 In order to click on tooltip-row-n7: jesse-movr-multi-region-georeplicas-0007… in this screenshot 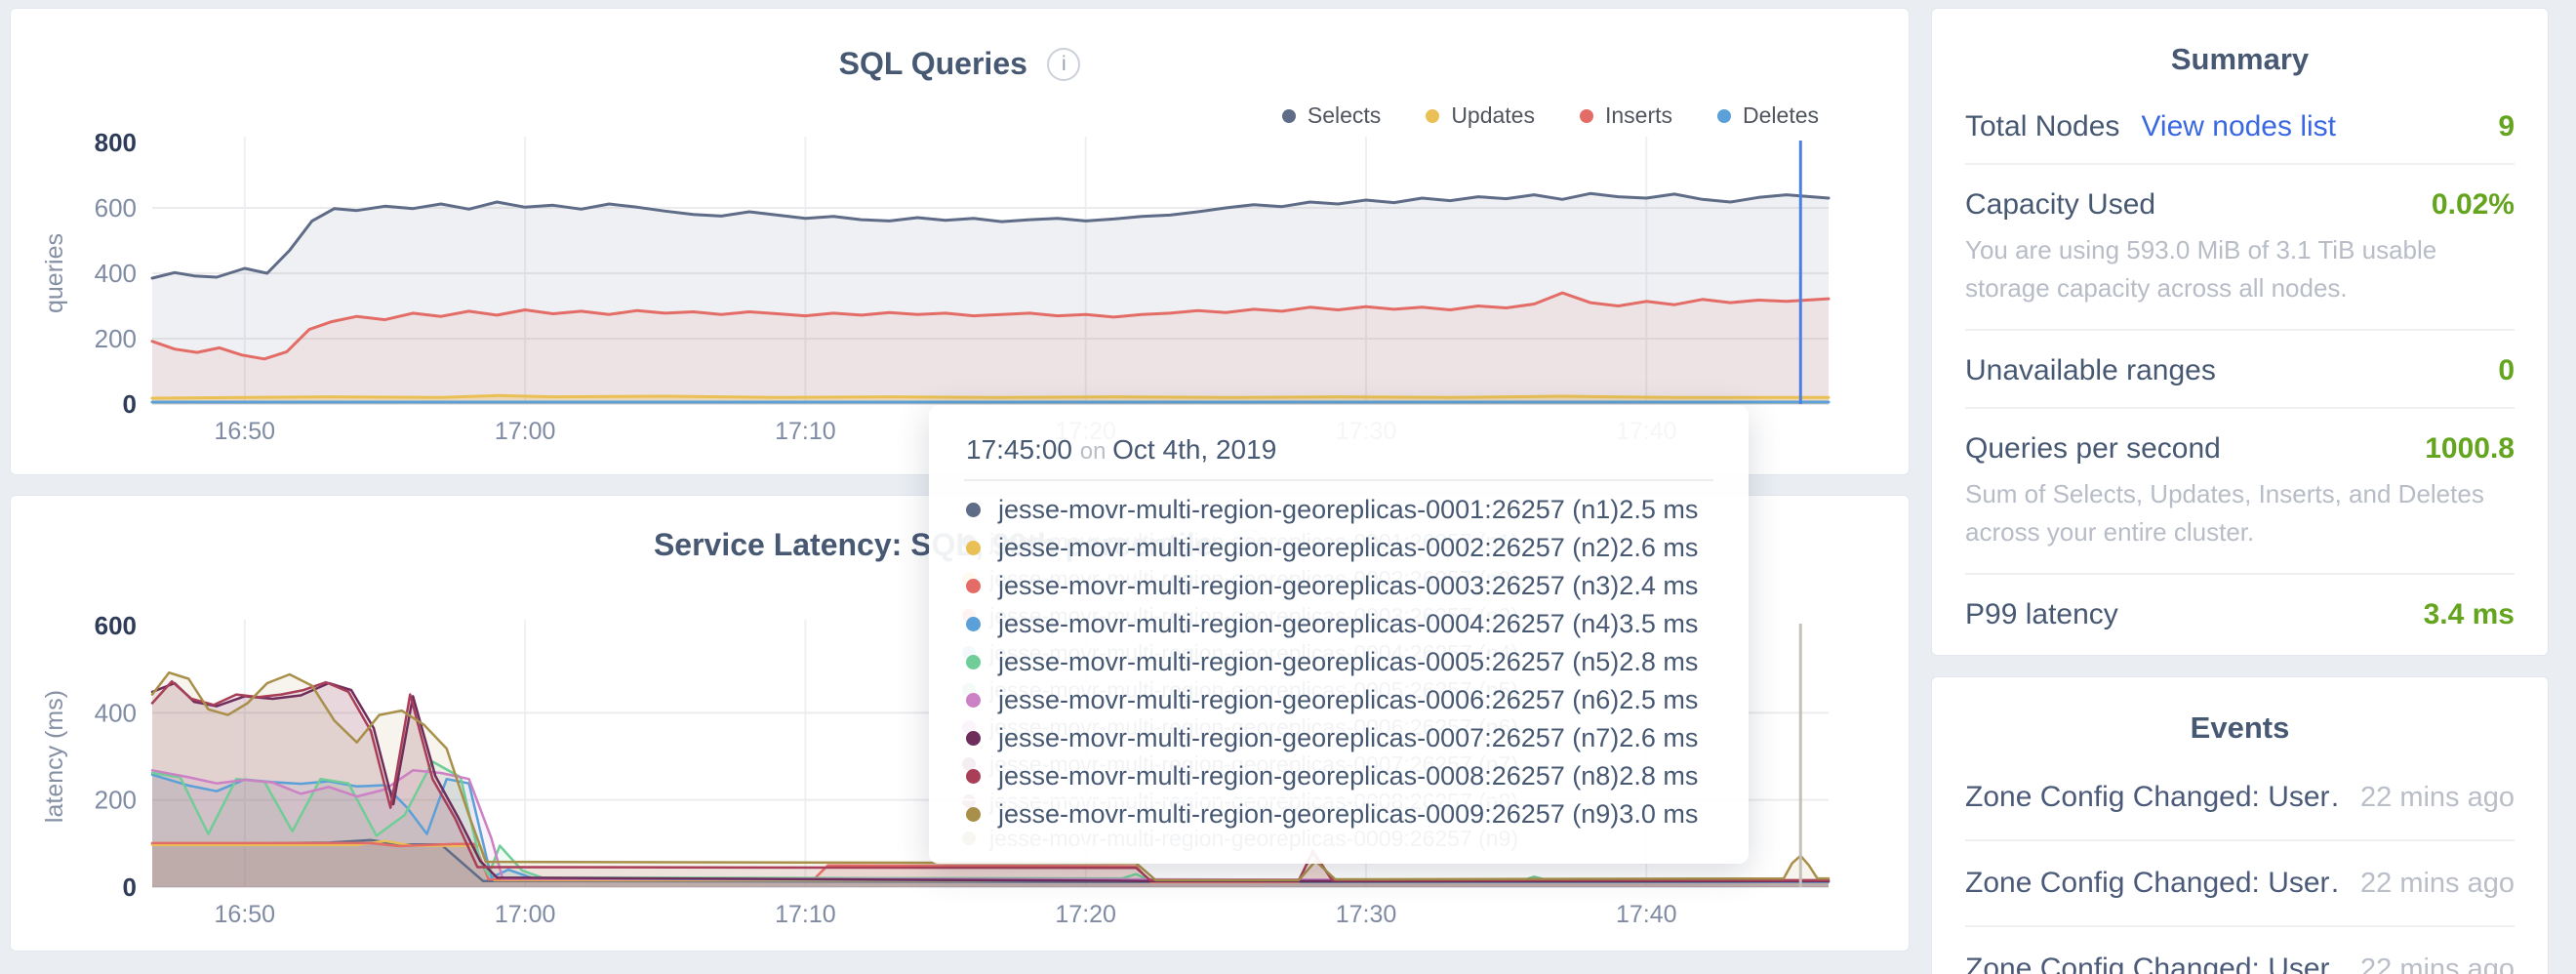, I will do `click(1338, 738)`.